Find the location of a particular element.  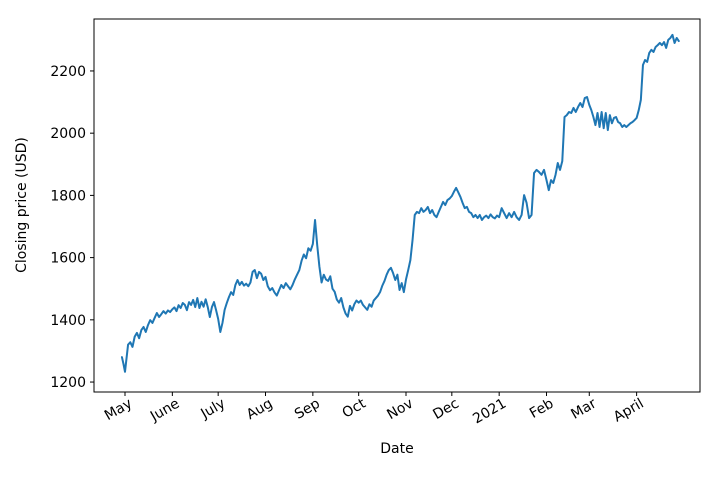

y-tick-label: 1800 is located at coordinates (68, 196).